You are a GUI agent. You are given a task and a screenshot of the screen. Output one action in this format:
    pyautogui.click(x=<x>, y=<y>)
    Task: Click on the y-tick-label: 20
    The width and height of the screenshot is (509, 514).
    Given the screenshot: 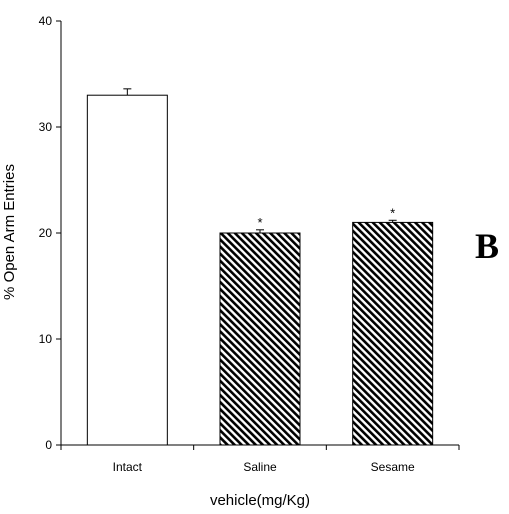 What is the action you would take?
    pyautogui.click(x=46, y=233)
    